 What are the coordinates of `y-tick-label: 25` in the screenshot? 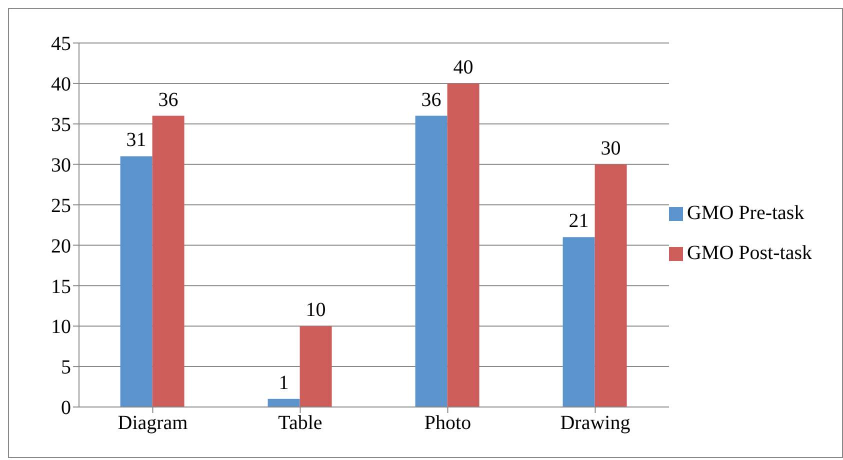 It's located at (61, 205).